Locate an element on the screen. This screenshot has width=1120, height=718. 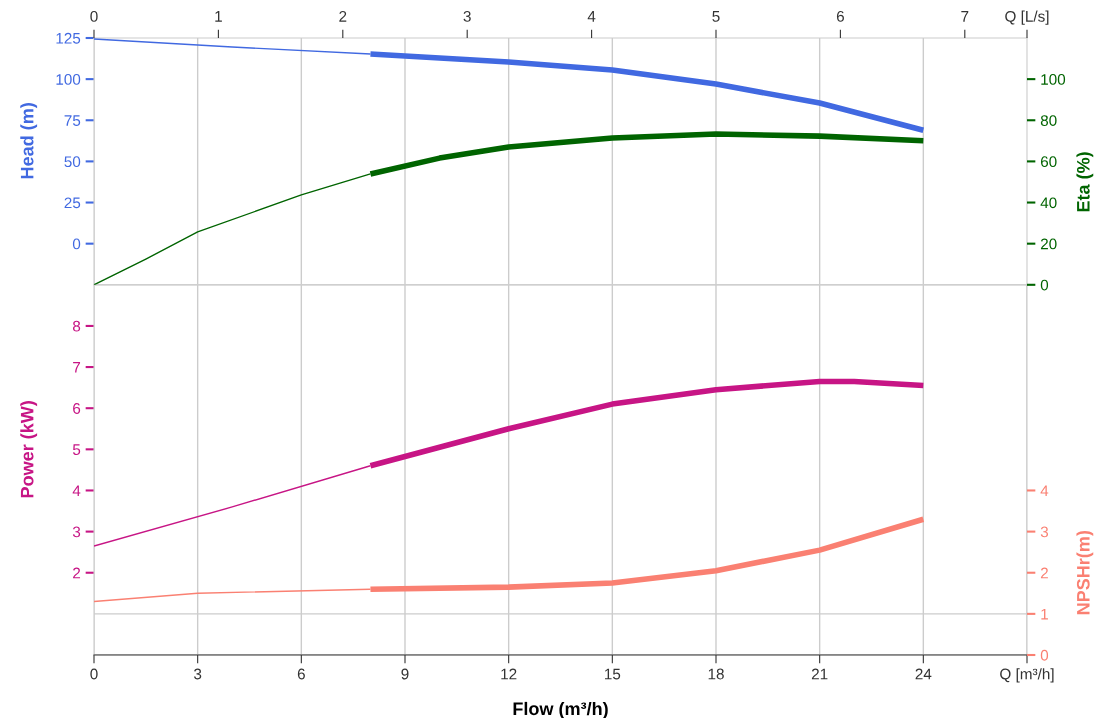
x-tick-label: 15 is located at coordinates (613, 674).